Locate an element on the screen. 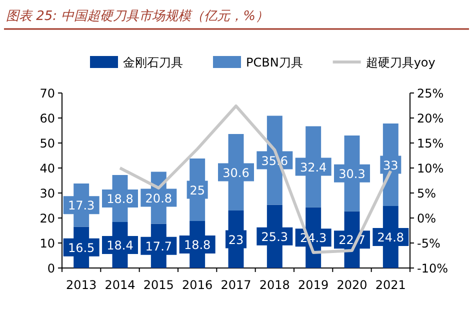 The width and height of the screenshot is (473, 330). y2-tick-label: 10% is located at coordinates (430, 169).